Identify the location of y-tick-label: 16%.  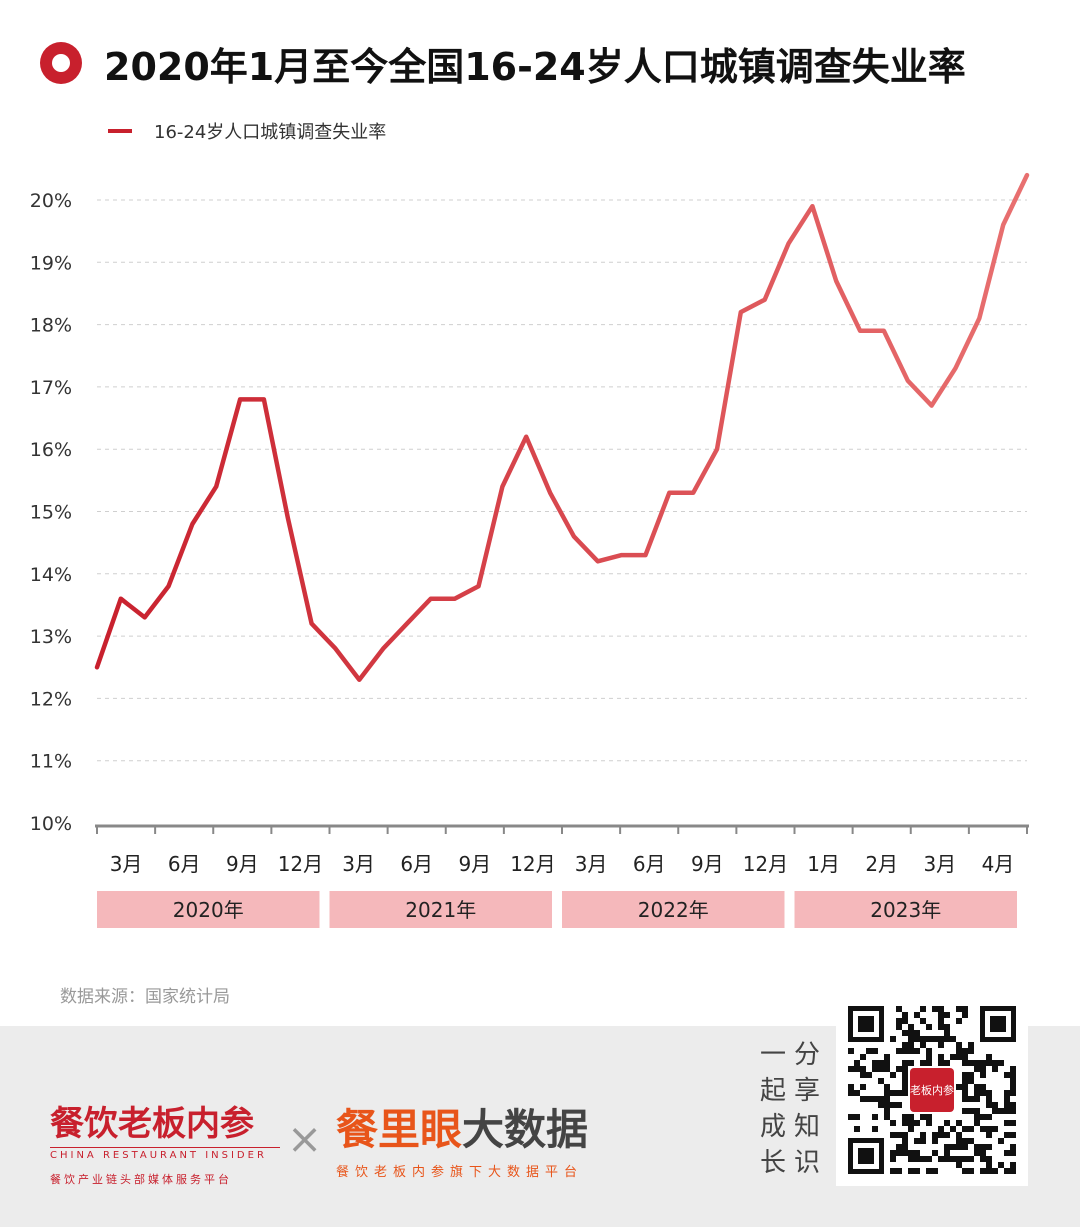
(51, 450).